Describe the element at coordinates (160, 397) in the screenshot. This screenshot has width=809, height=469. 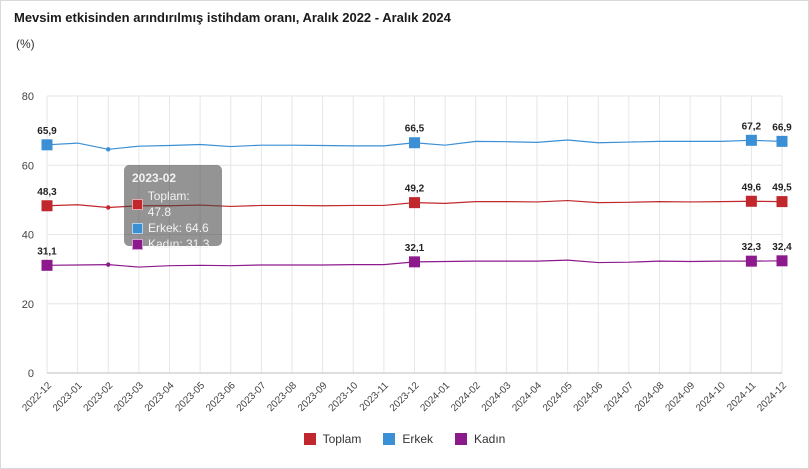
I see `x-tick-label: 2023-04` at that location.